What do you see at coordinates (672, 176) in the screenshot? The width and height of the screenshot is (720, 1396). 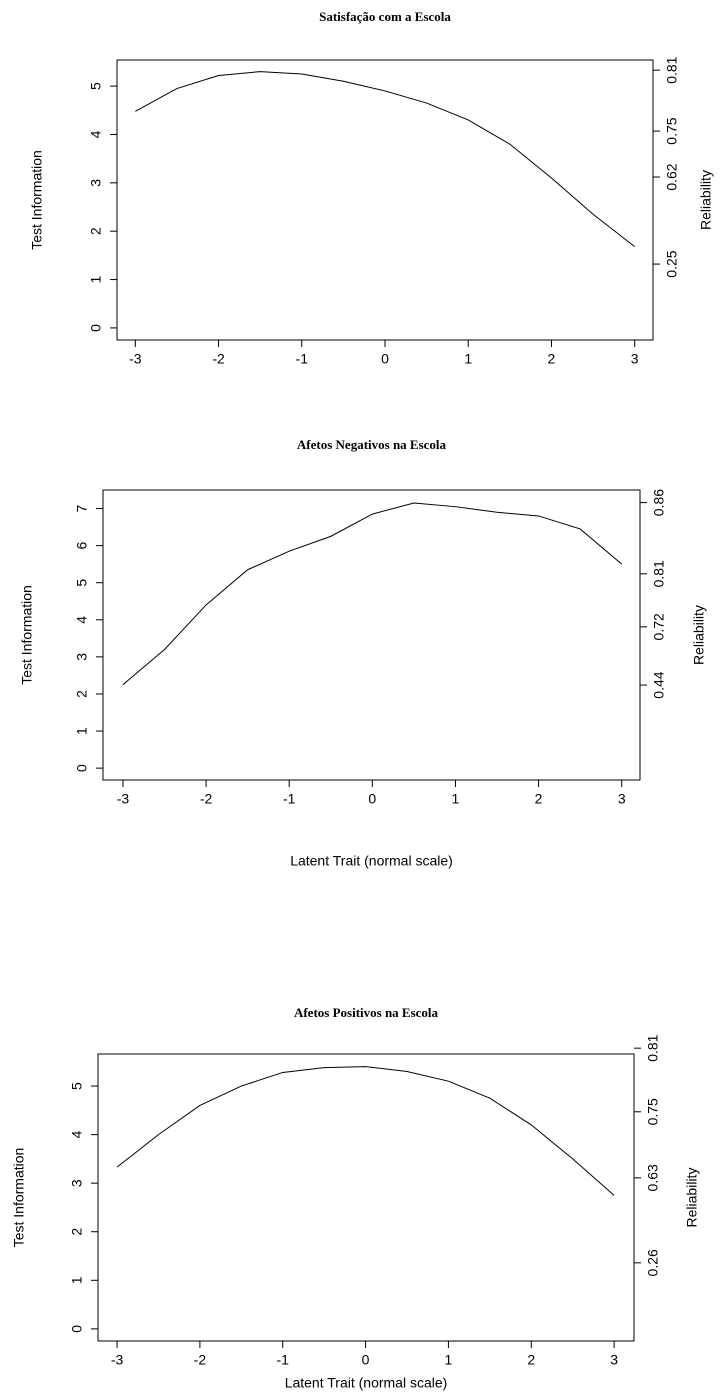 I see `y2-tick-label: 0.62` at bounding box center [672, 176].